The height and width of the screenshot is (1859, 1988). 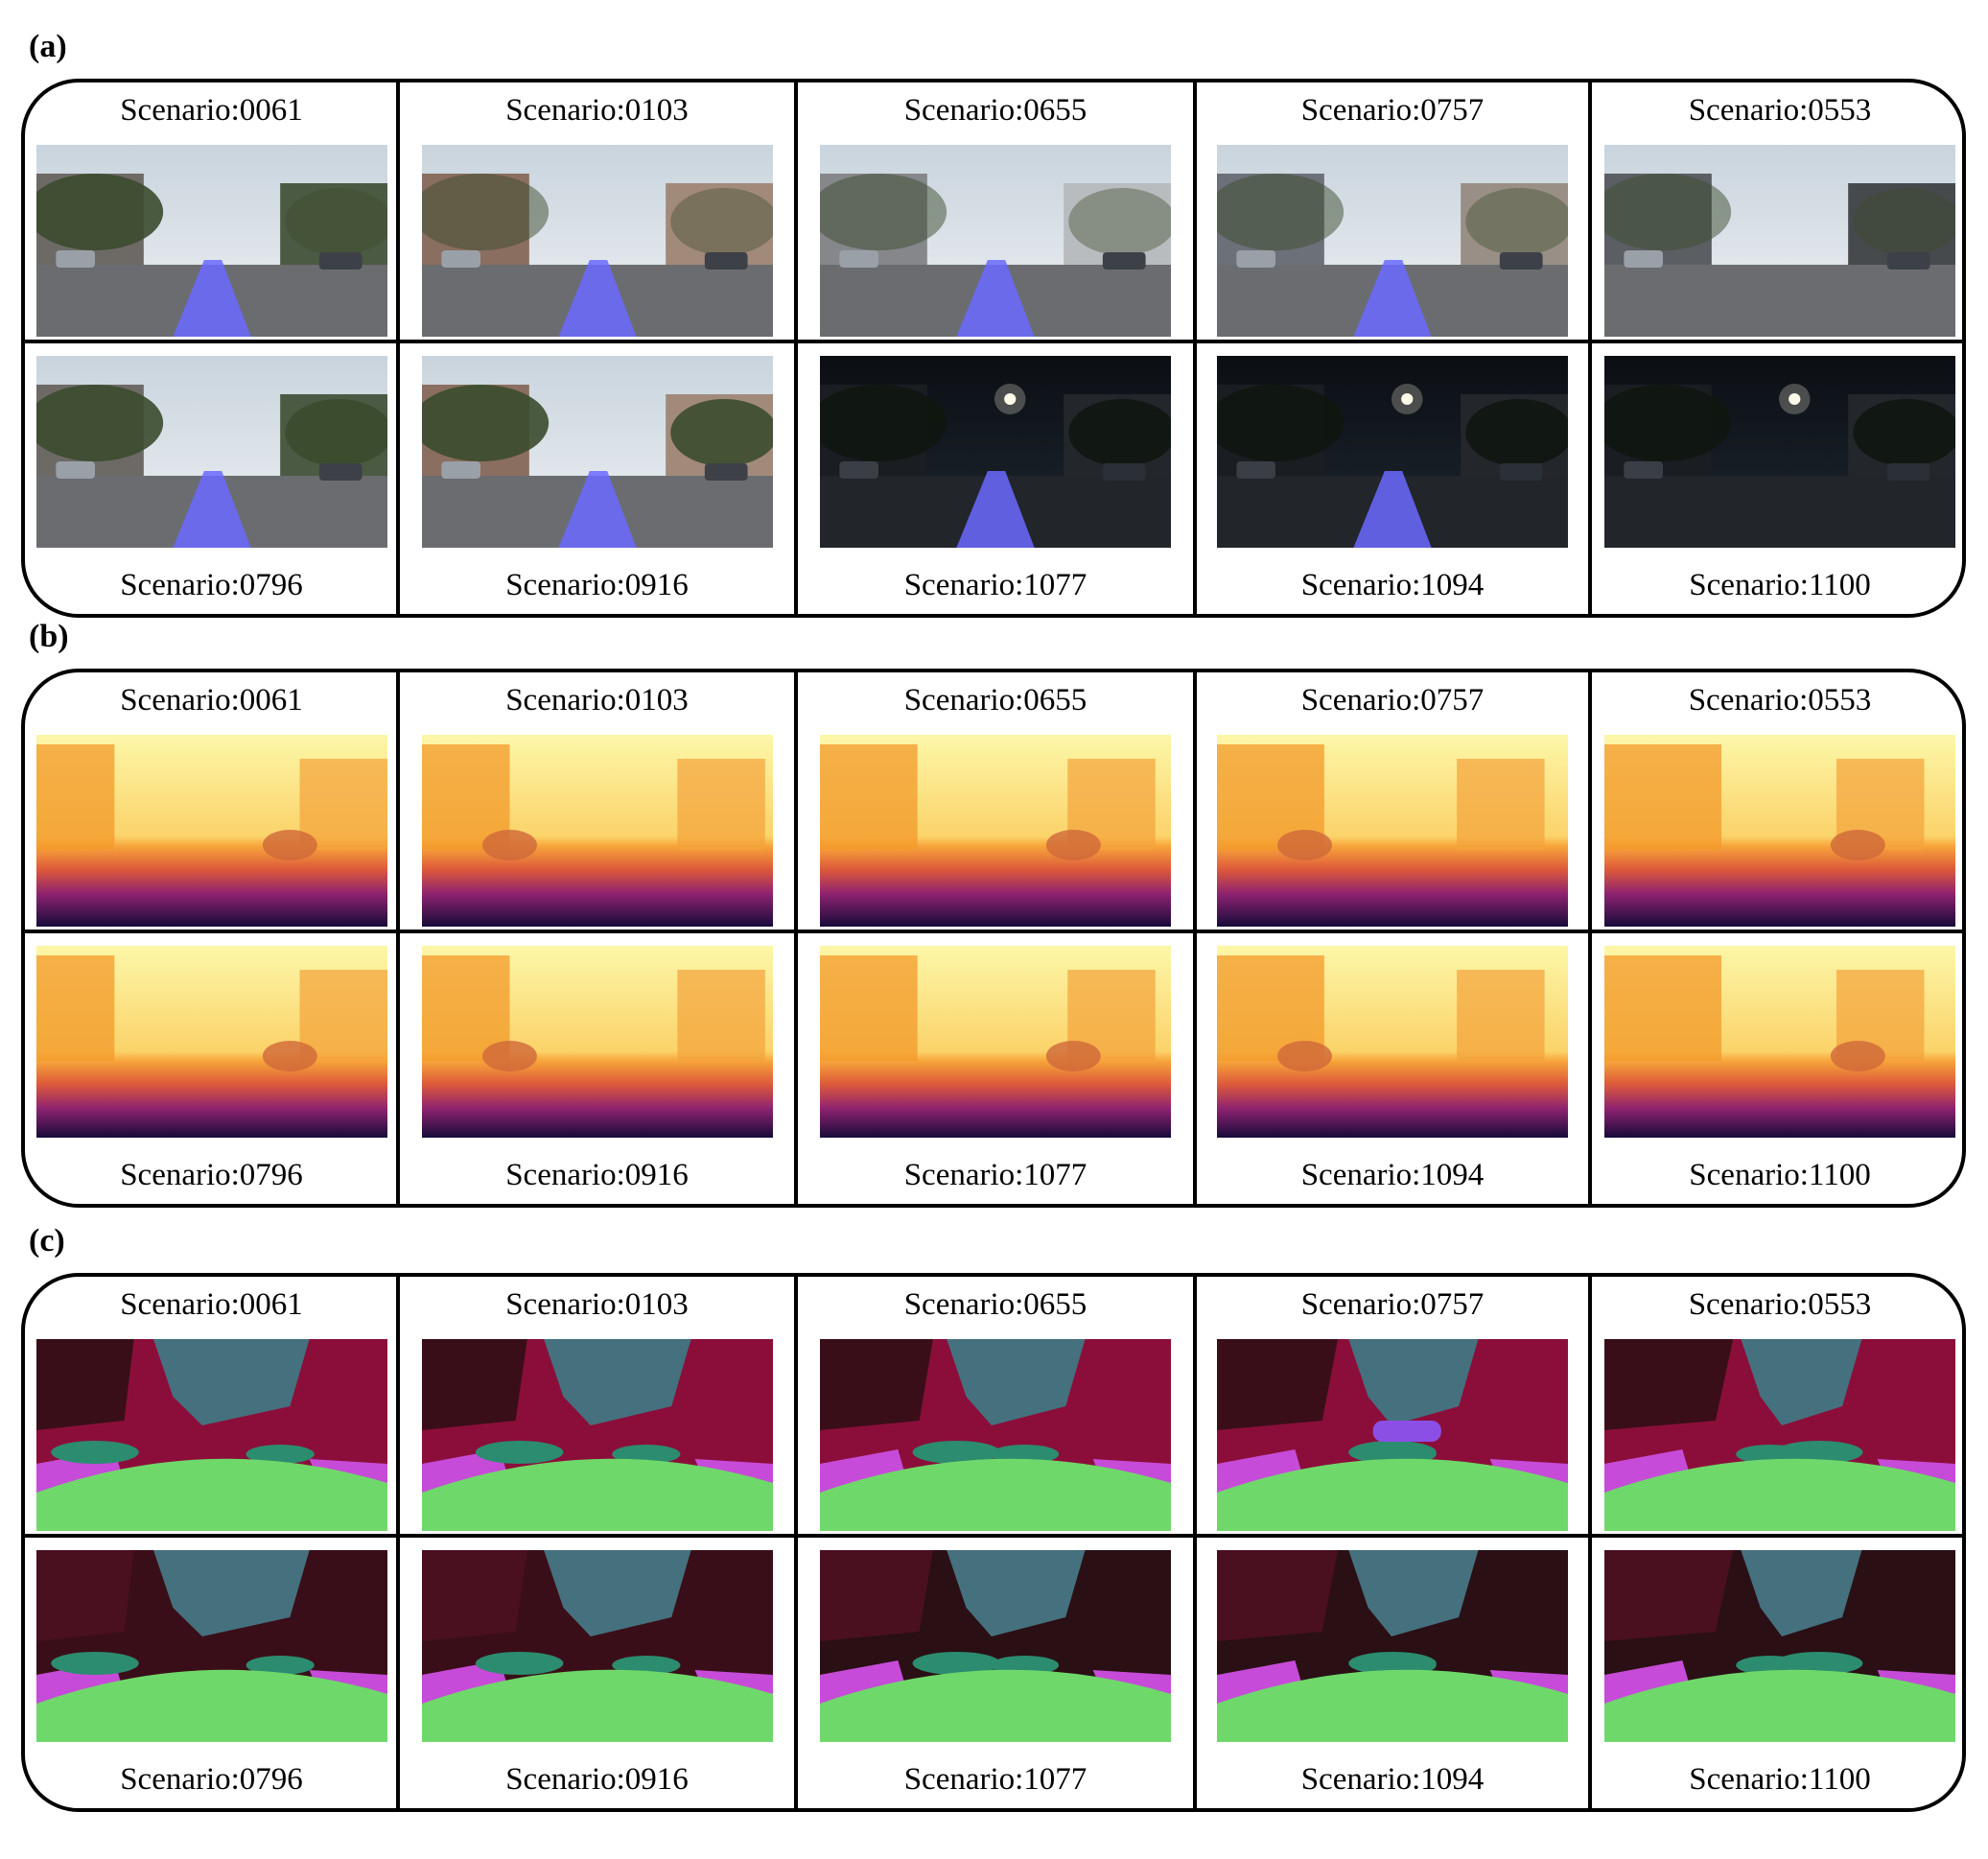 I want to click on panel-a-label: (a), so click(x=48, y=46).